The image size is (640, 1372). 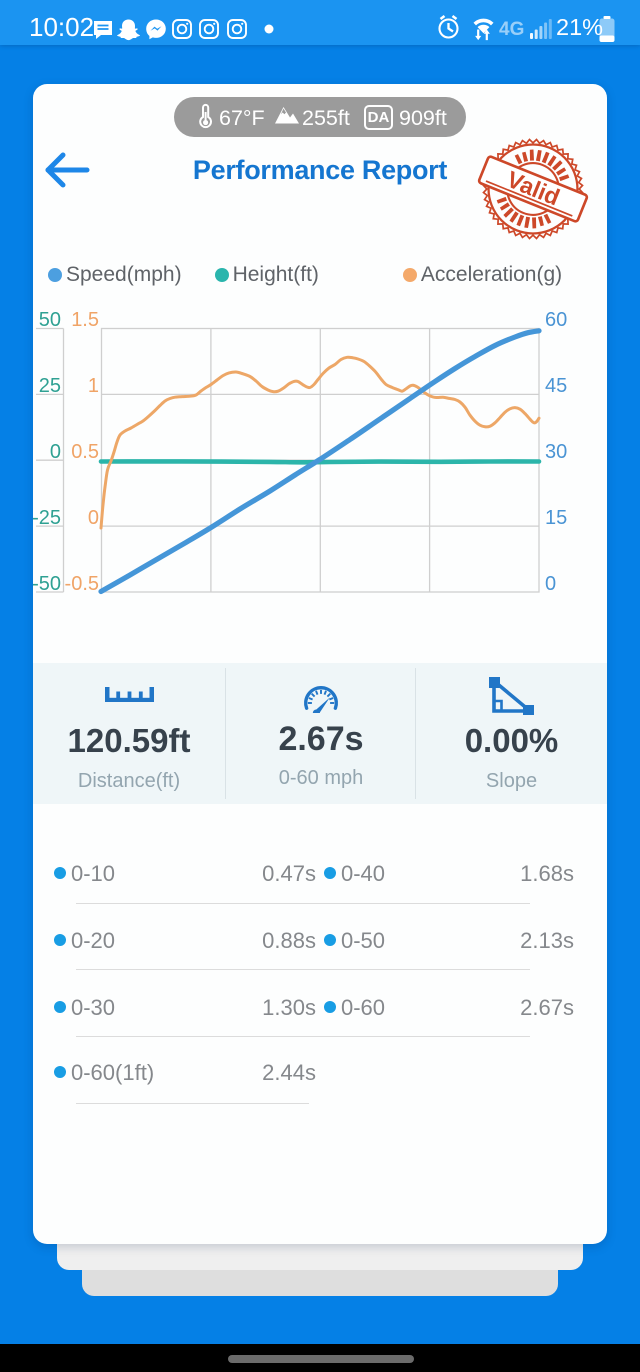 I want to click on svg-text: 4G, so click(x=511, y=29).